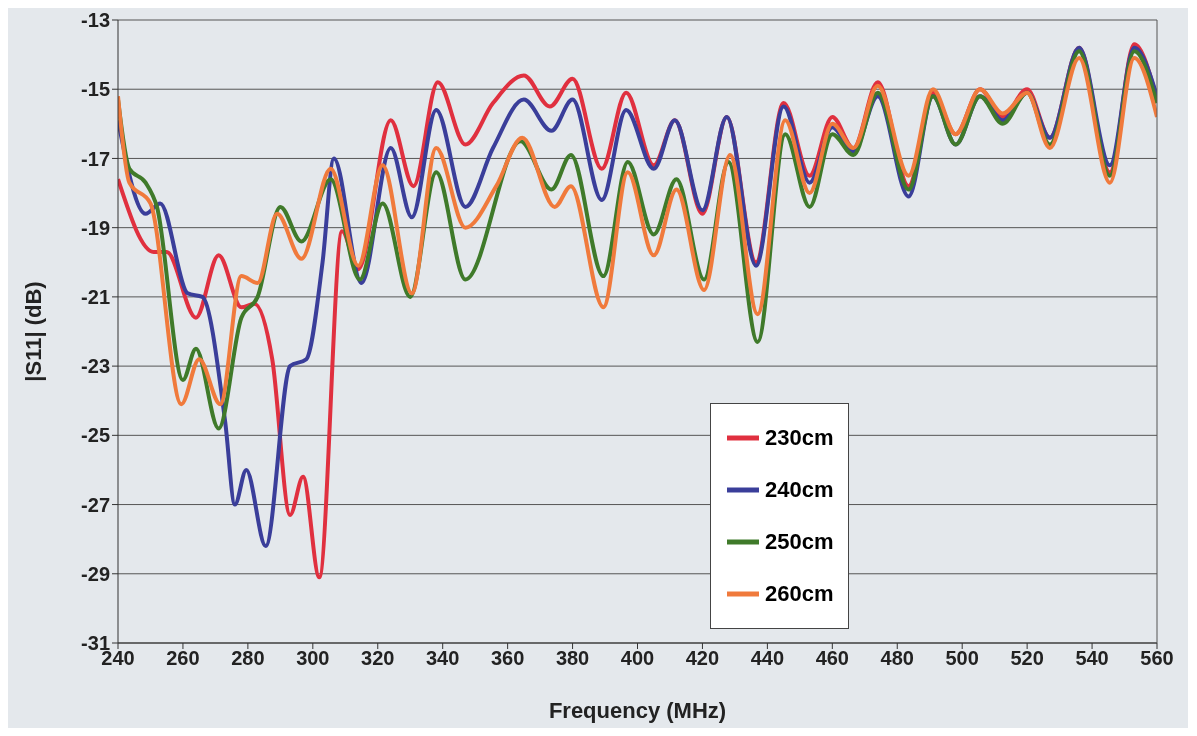 The image size is (1197, 736). Describe the element at coordinates (1157, 658) in the screenshot. I see `x-tick-label: 560` at that location.